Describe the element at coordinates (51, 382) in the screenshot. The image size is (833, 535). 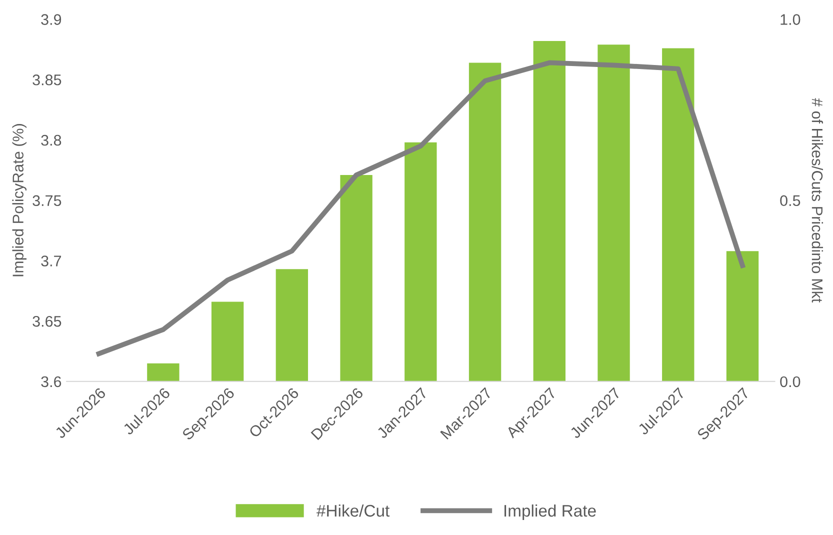
I see `y-tick-label: 3.6` at that location.